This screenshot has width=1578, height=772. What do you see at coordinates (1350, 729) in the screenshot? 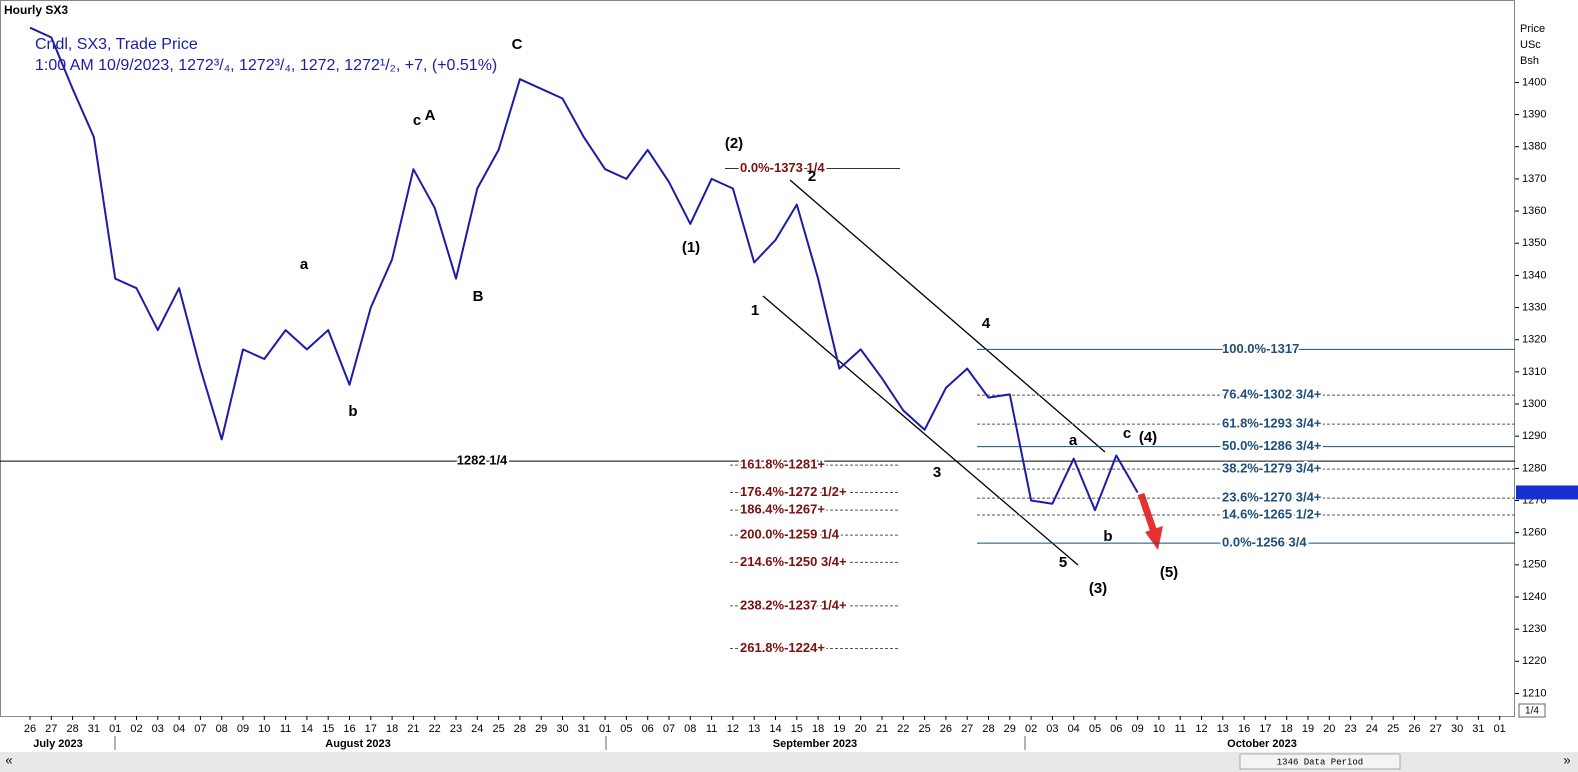
I see `x-tick-label: 23` at bounding box center [1350, 729].